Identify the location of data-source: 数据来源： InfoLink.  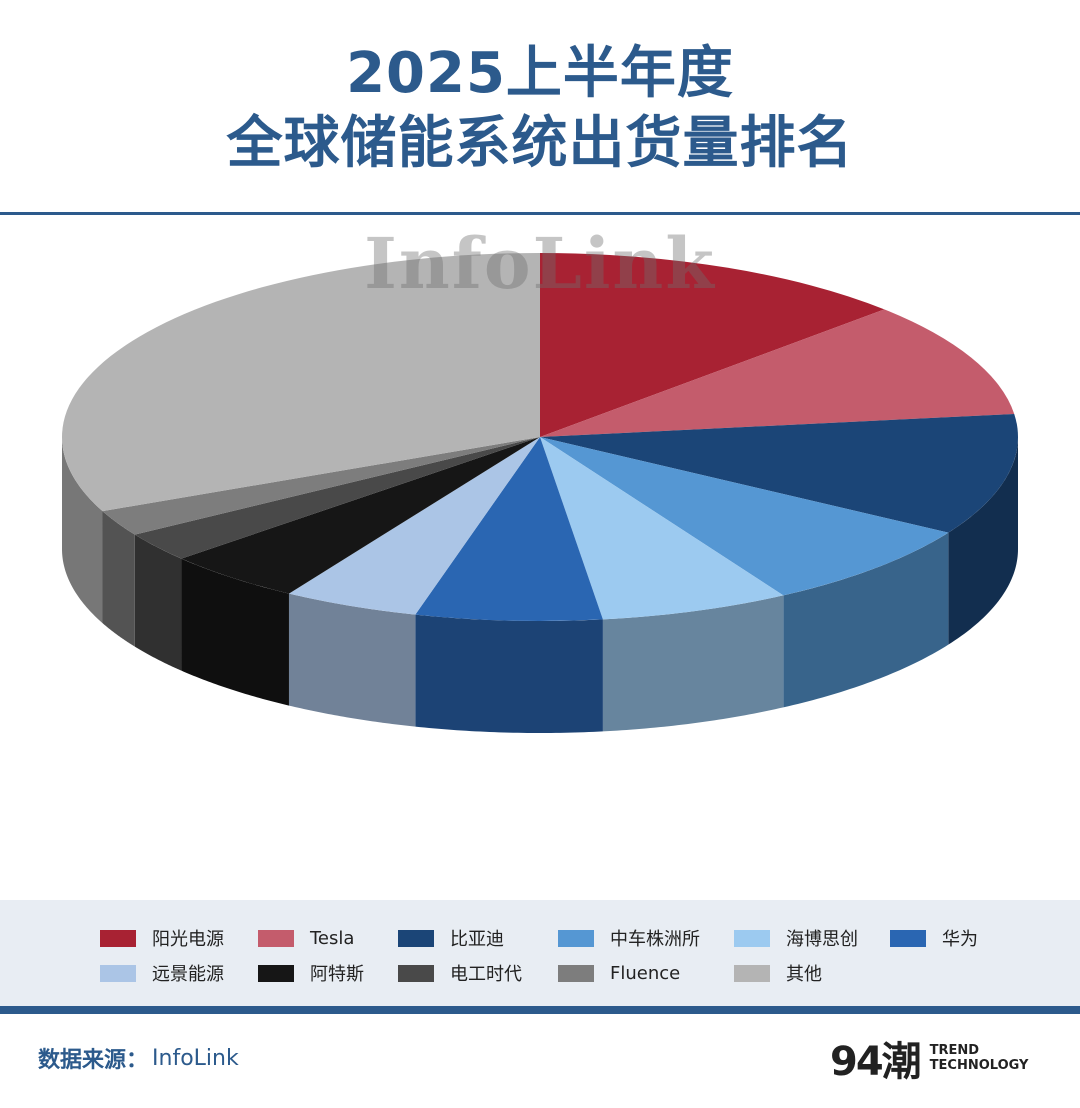
(138, 1058).